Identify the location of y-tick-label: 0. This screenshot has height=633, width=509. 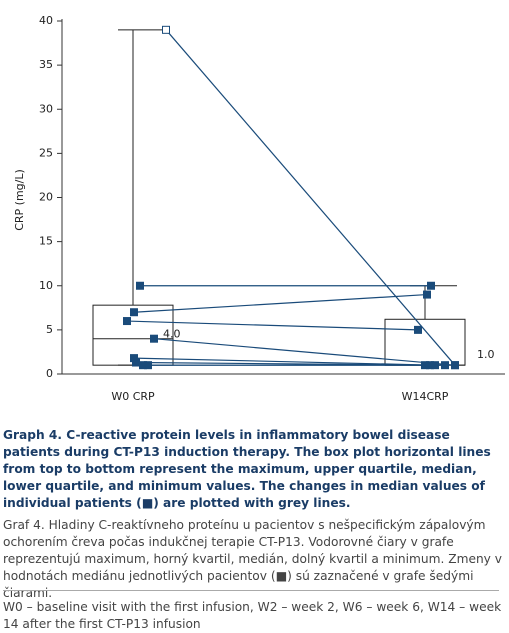
(49, 373).